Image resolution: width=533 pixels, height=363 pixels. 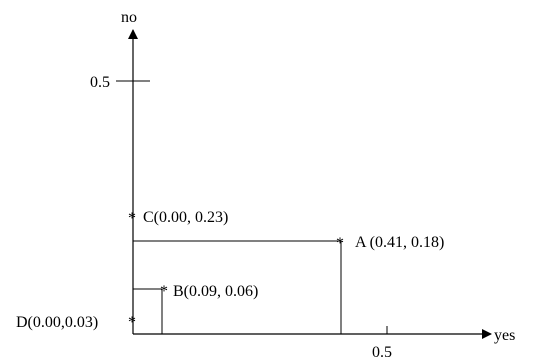 What do you see at coordinates (132, 322) in the screenshot?
I see `point-d-marker: *` at bounding box center [132, 322].